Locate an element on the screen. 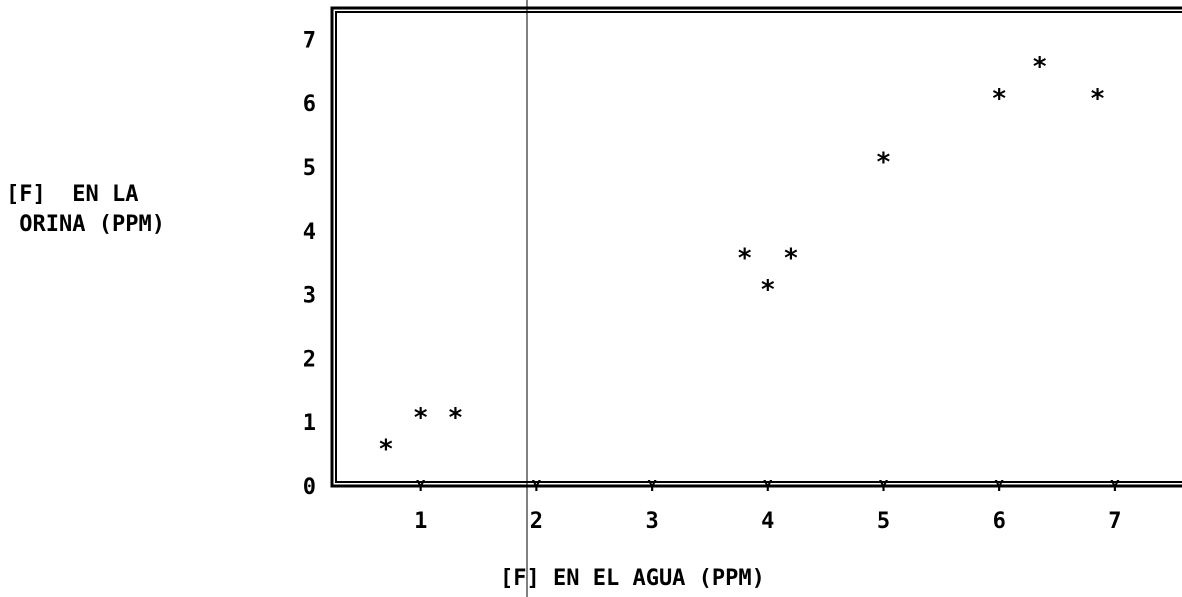  x-tick-label: 7 is located at coordinates (1114, 521).